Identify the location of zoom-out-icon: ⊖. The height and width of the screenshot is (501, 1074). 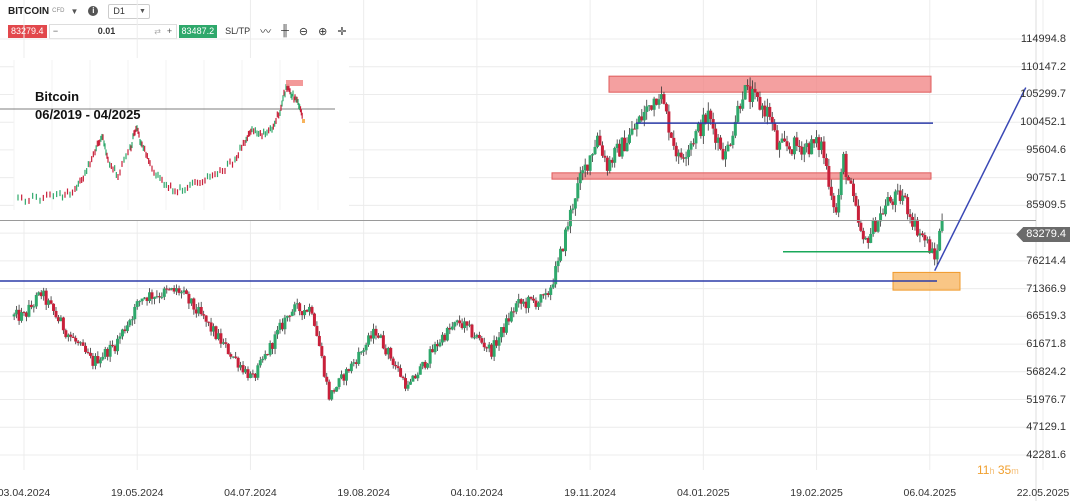
(303, 31).